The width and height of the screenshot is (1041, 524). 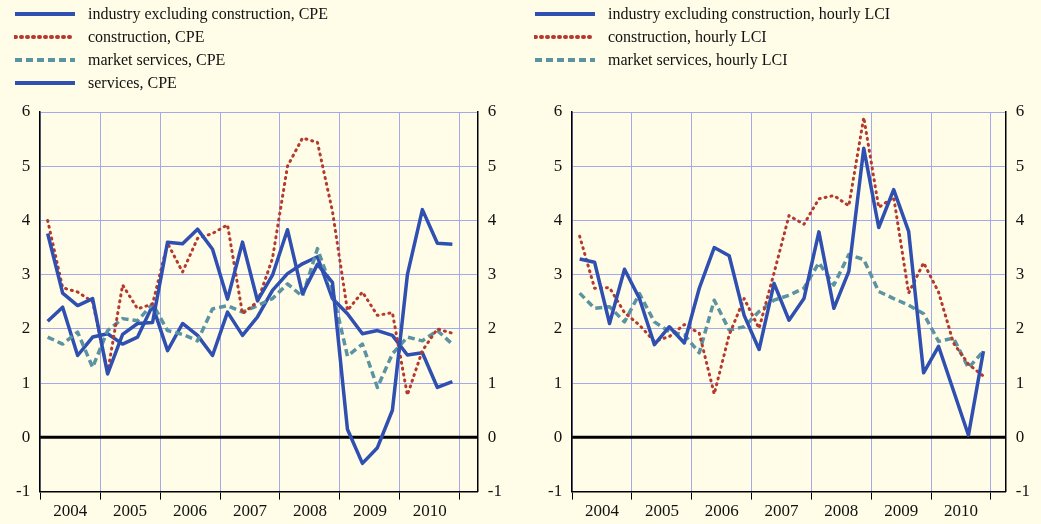 I want to click on legend-label: industry excluding construction, hourly LCI, so click(x=749, y=13).